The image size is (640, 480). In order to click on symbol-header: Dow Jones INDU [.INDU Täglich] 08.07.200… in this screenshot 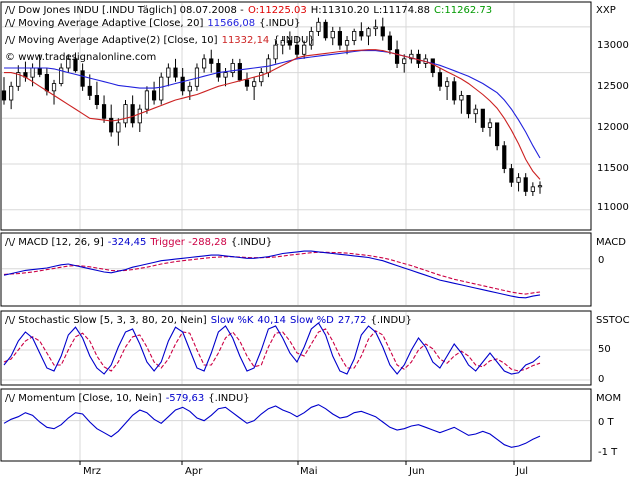, I will do `click(131, 10)`.